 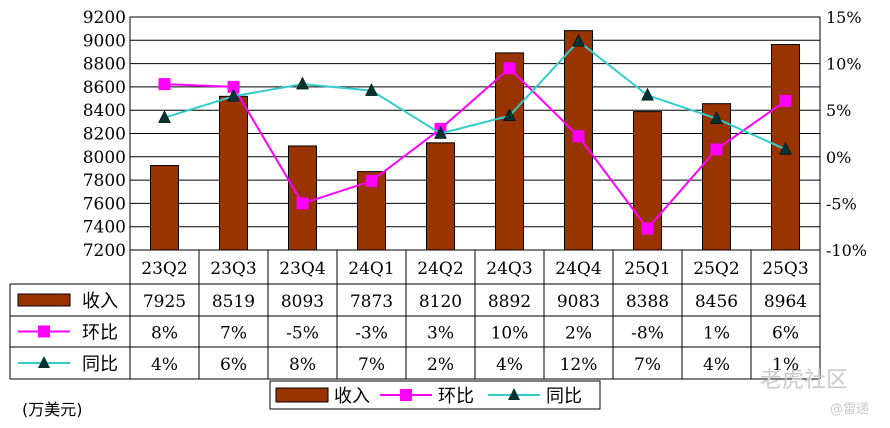 I want to click on y-left-tick: 8200, so click(x=104, y=135).